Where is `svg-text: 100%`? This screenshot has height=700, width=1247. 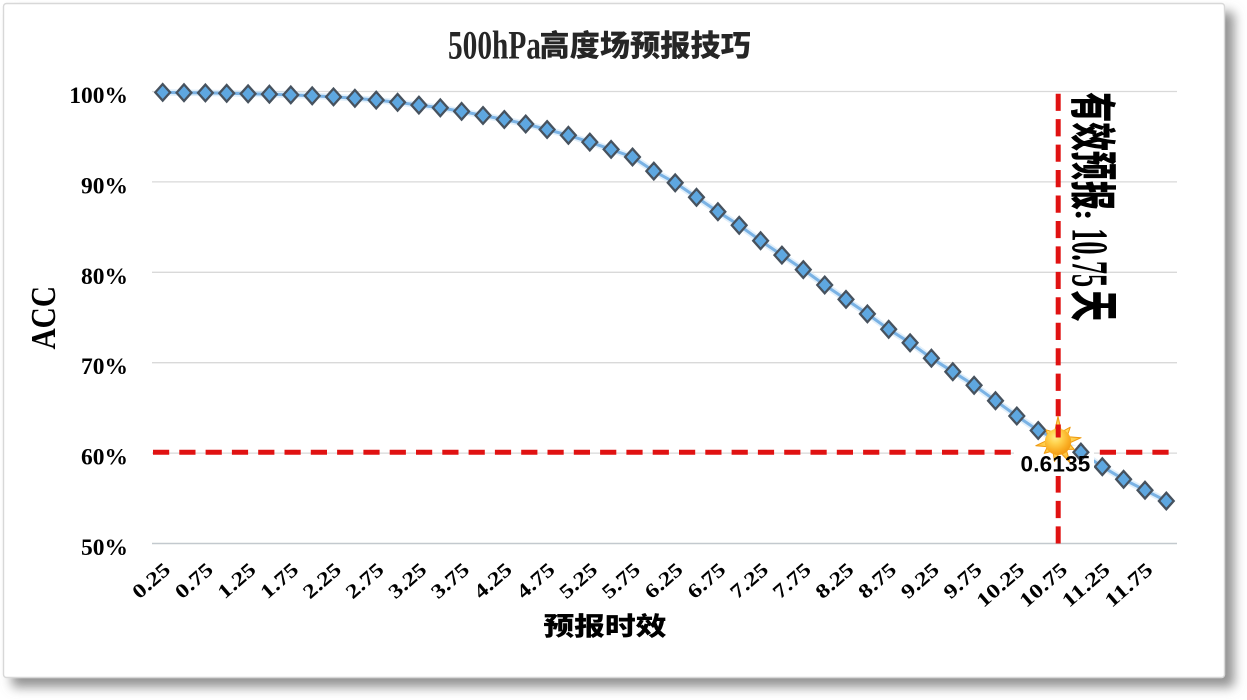
svg-text: 100% is located at coordinates (98, 96).